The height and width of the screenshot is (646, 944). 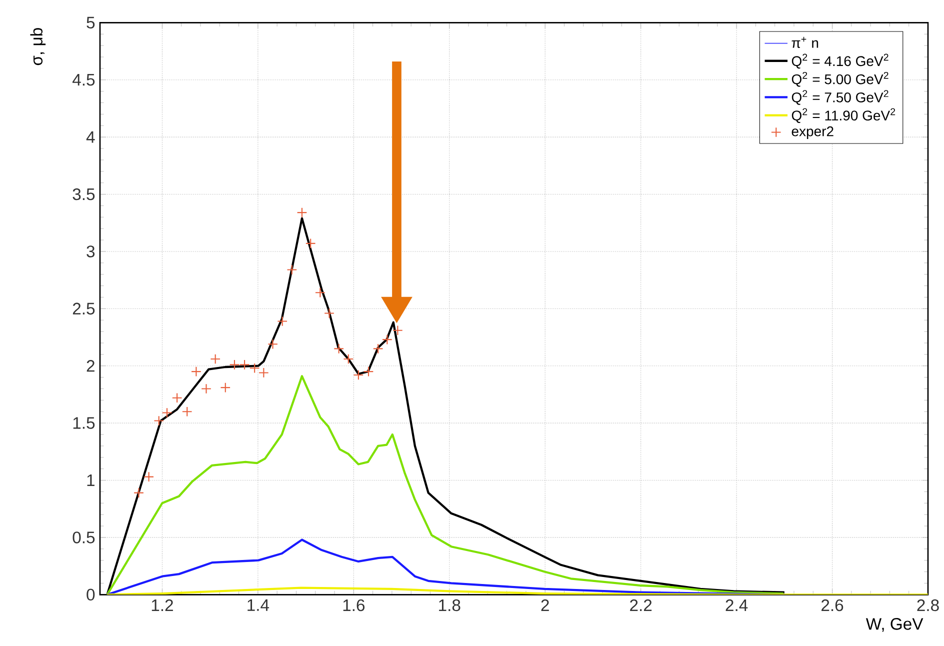 I want to click on y-axis-title: σ, μb, so click(x=38, y=47).